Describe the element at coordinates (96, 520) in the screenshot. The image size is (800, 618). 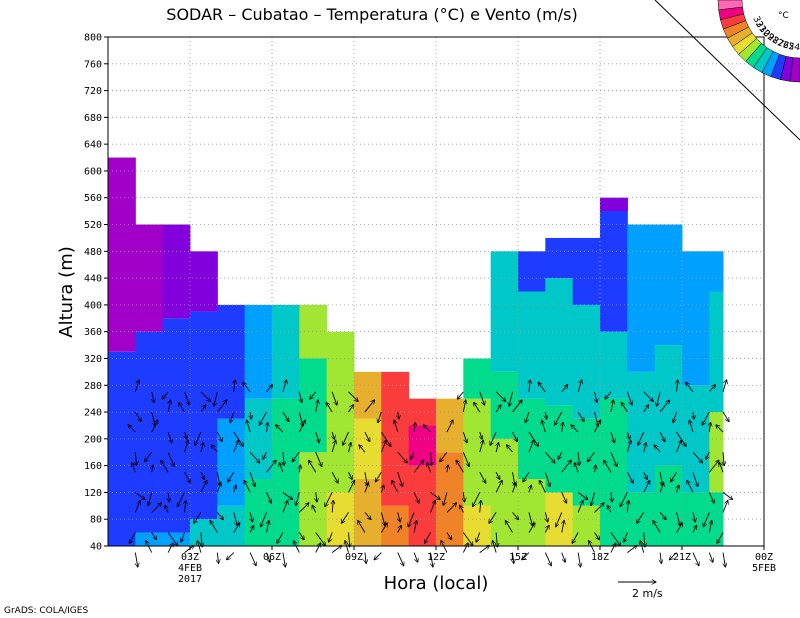
I see `y-tick-label-1: 80` at that location.